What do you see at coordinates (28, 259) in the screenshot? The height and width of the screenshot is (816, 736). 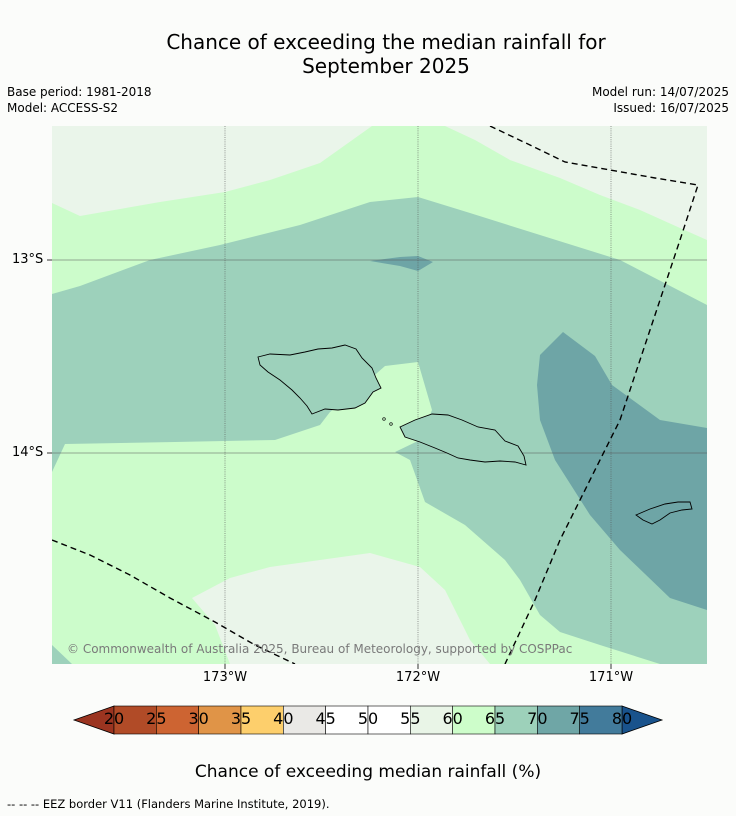 I see `lat-label-13s: 13°S` at bounding box center [28, 259].